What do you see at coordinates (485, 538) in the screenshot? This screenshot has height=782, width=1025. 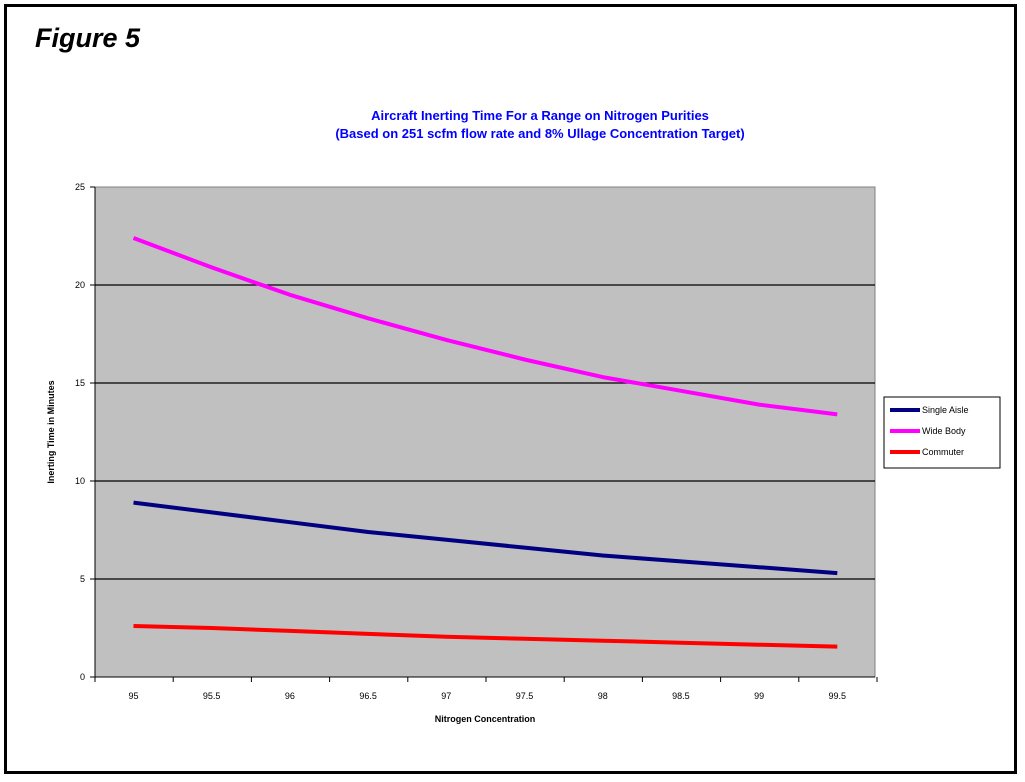 I see `series-line-single-aisle` at bounding box center [485, 538].